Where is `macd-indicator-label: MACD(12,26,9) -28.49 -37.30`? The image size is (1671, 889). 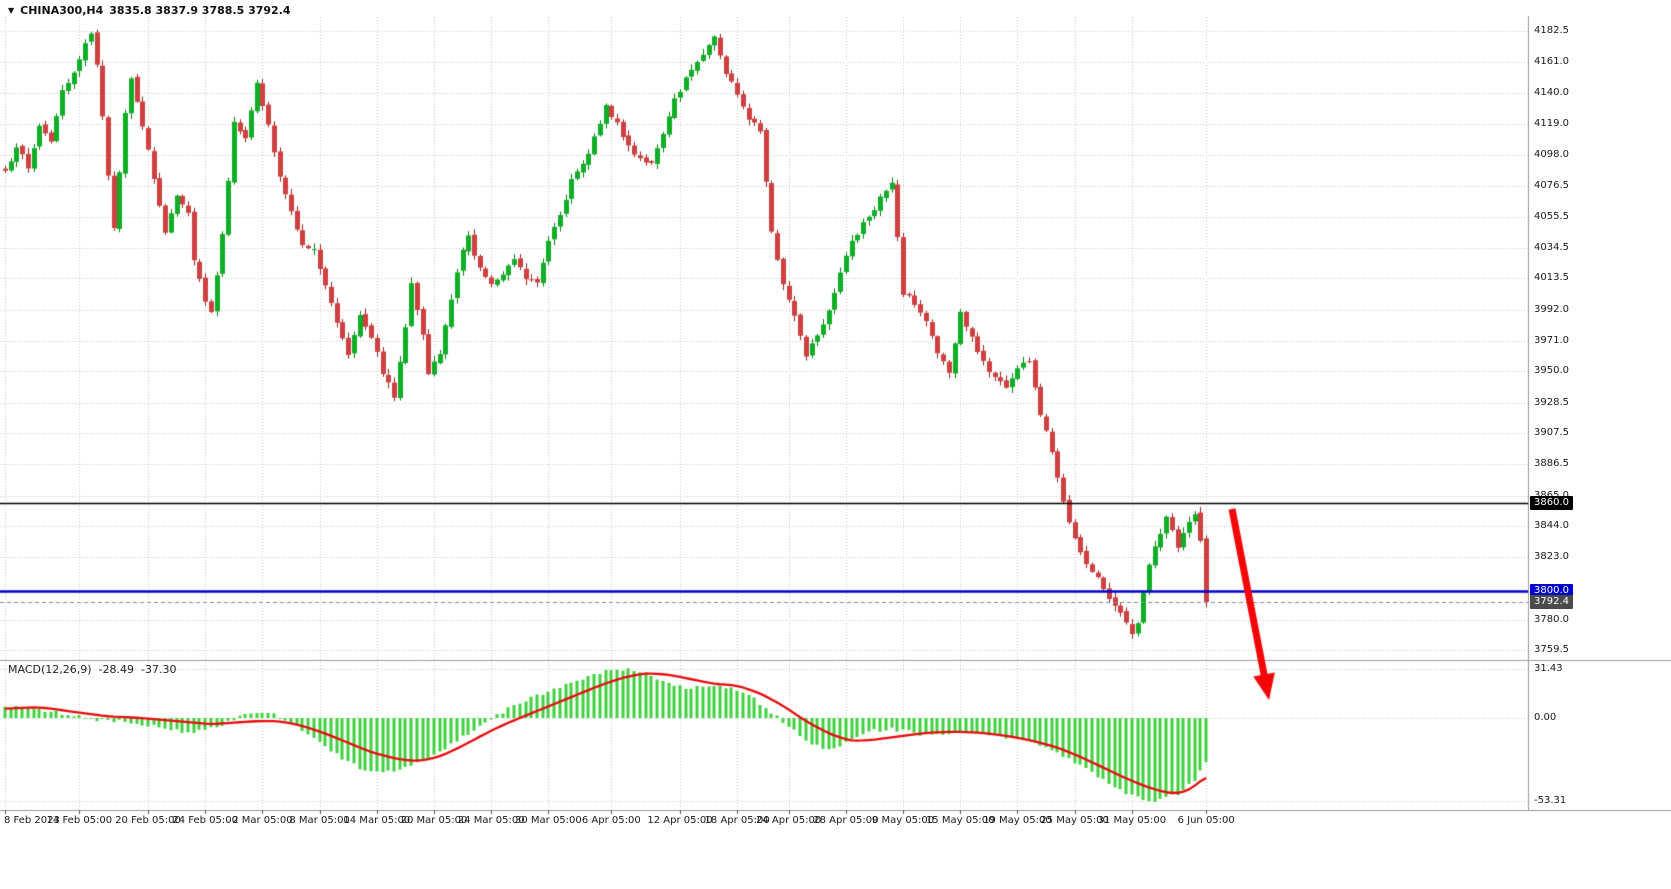 macd-indicator-label: MACD(12,26,9) -28.49 -37.30 is located at coordinates (92, 669).